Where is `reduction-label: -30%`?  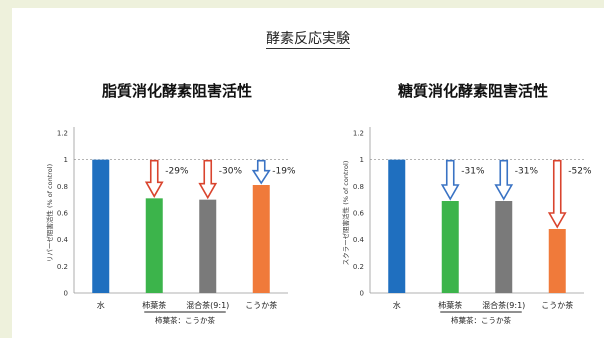
reduction-label: -30% is located at coordinates (231, 172).